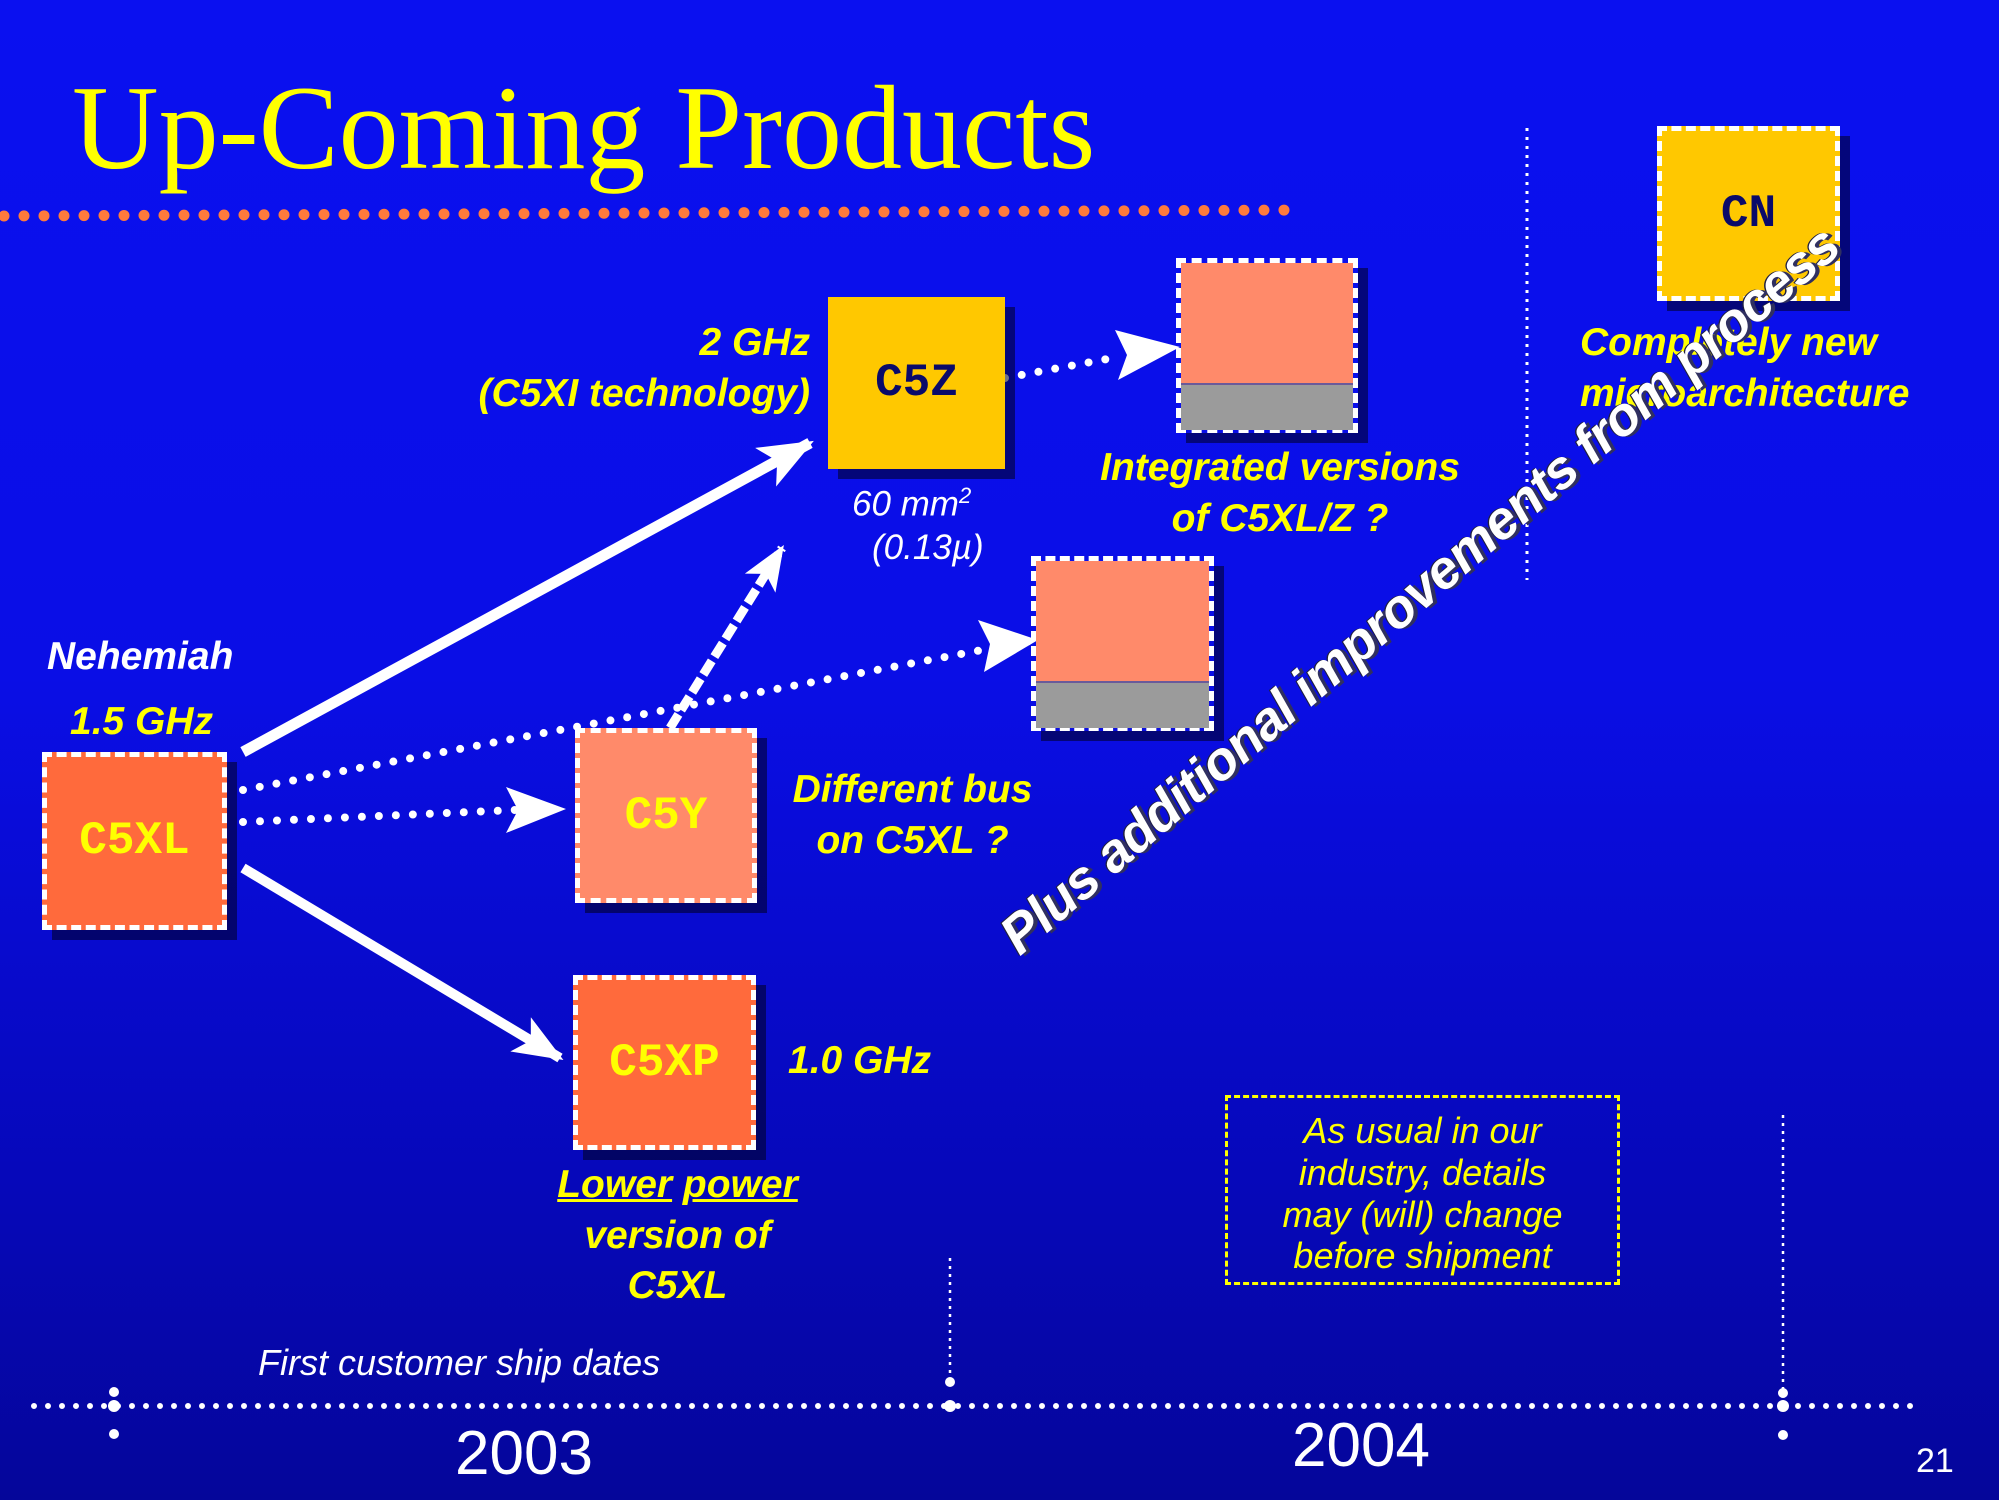 This screenshot has height=1500, width=1999. What do you see at coordinates (134, 841) in the screenshot?
I see `chip-c5xl: C5XL` at bounding box center [134, 841].